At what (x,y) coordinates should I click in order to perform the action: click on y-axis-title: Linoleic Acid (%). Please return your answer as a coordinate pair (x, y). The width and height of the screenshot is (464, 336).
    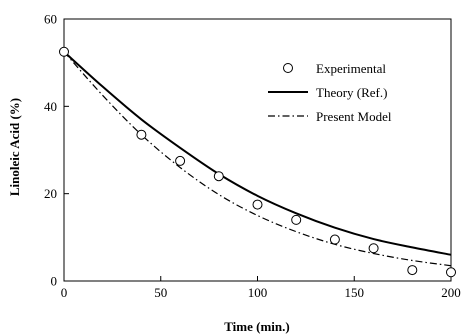
    Looking at the image, I should click on (14, 147).